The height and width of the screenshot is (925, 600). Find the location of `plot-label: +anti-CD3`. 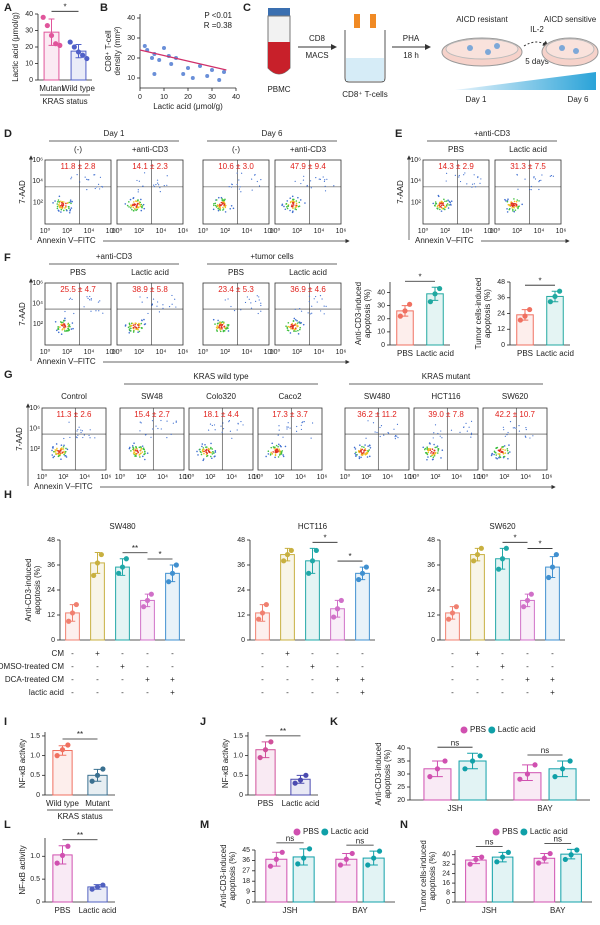

plot-label: +anti-CD3 is located at coordinates (308, 149).